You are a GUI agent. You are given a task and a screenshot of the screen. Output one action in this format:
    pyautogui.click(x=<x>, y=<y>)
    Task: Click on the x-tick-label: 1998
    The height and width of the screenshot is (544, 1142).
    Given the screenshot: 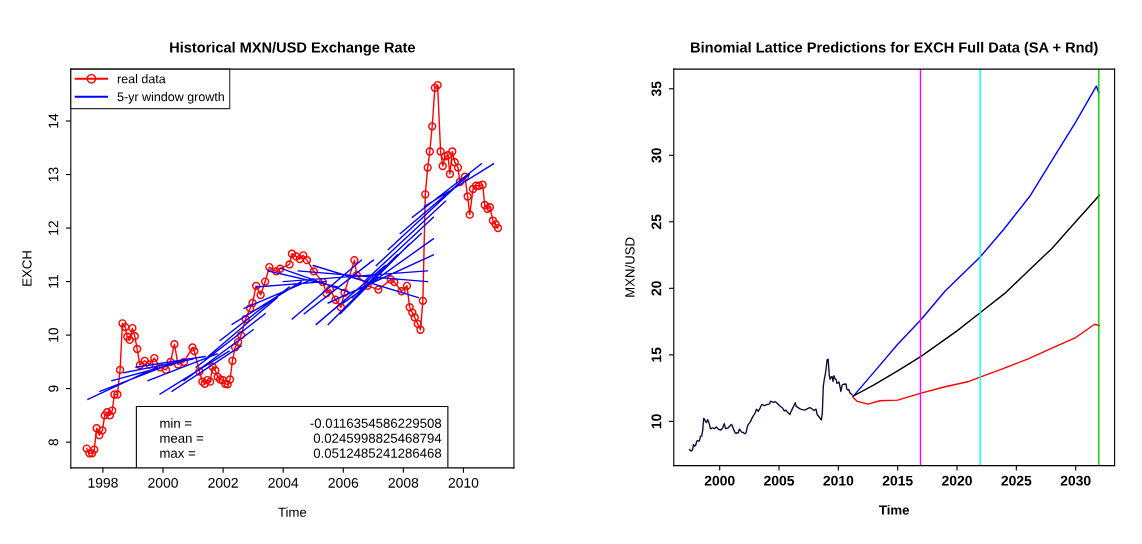 What is the action you would take?
    pyautogui.click(x=103, y=482)
    